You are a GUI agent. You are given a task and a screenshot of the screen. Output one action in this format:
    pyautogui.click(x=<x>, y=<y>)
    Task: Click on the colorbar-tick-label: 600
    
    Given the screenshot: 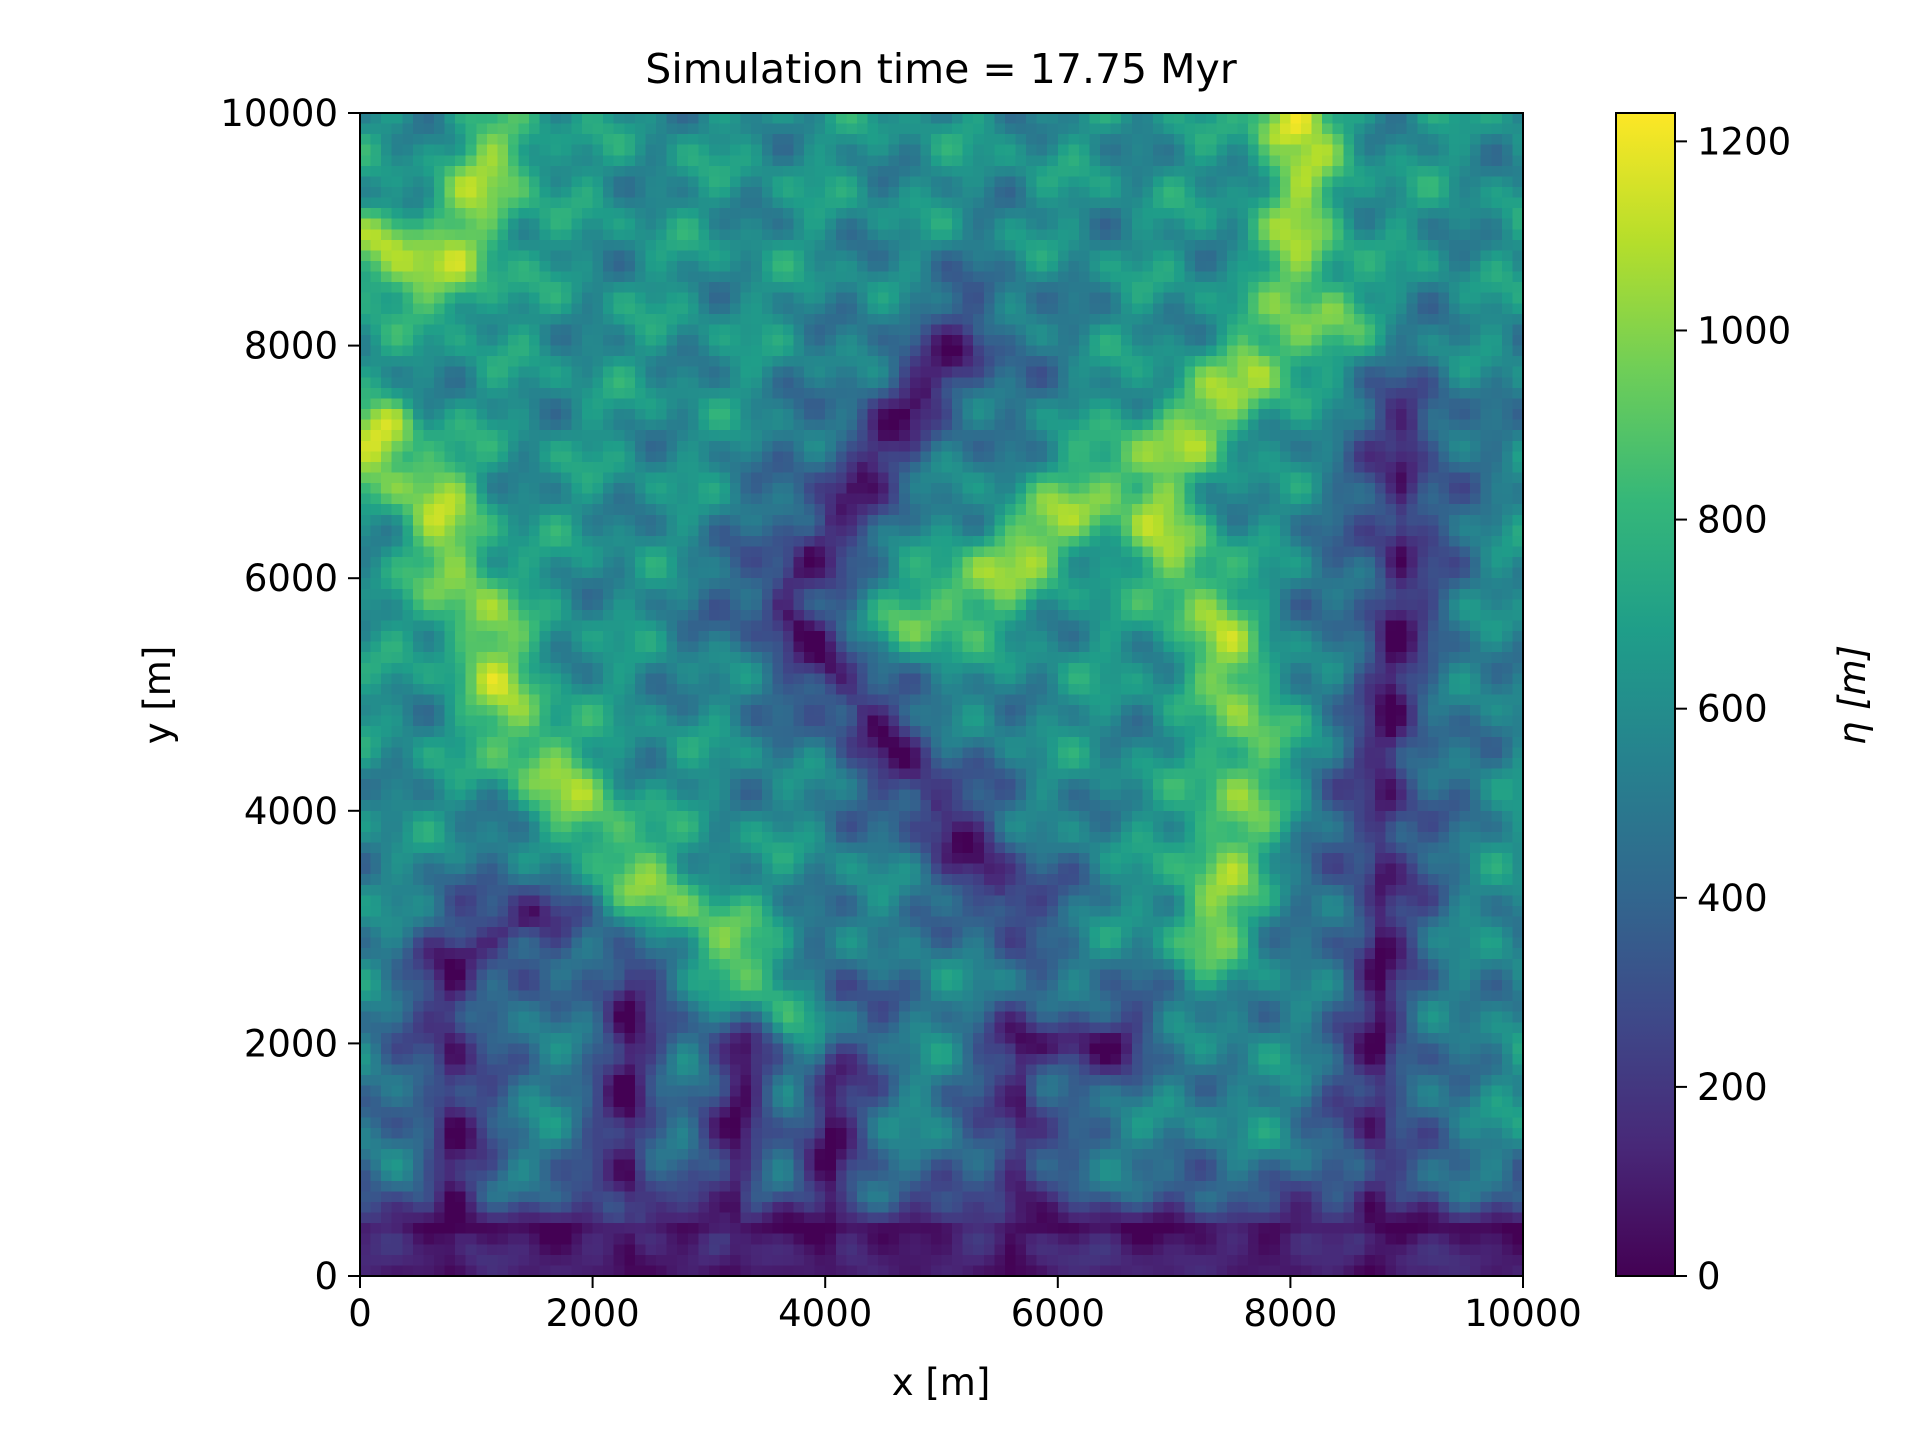 What is the action you would take?
    pyautogui.click(x=1732, y=709)
    